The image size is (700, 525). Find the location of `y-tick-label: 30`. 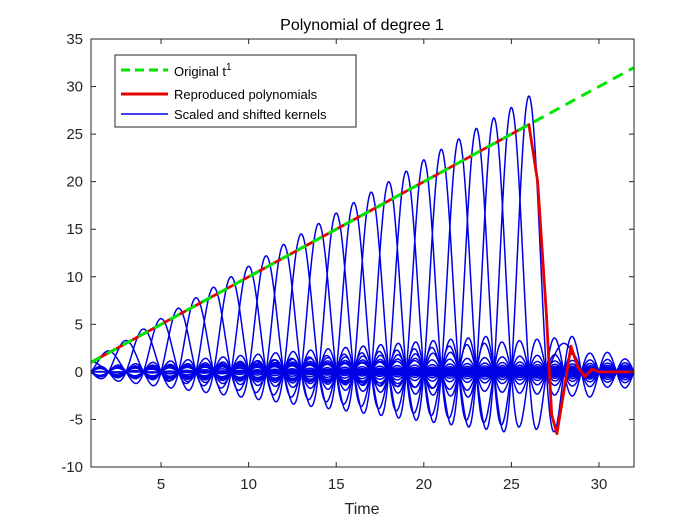

y-tick-label: 30 is located at coordinates (74, 87).